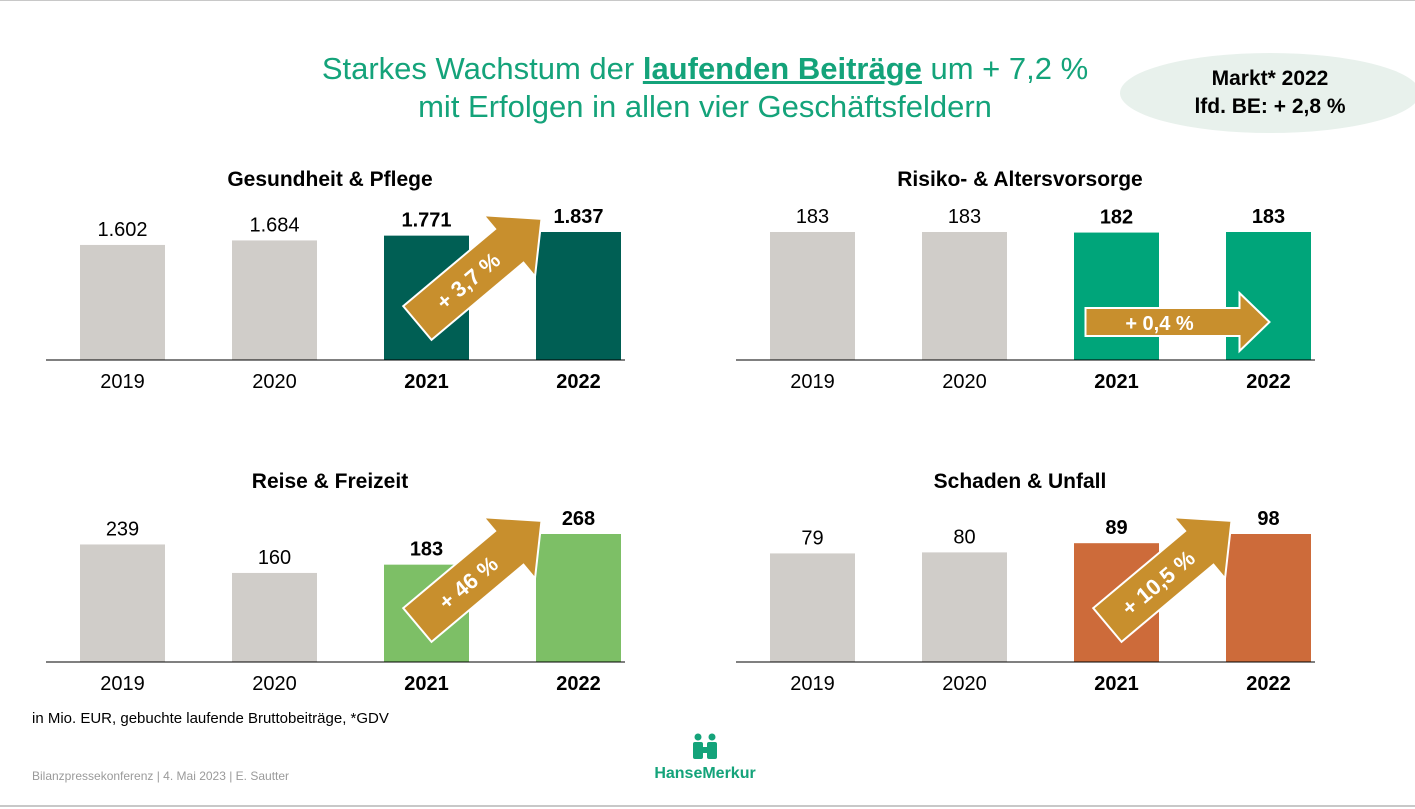  I want to click on market-growth: lfd. BE: + 2,8 %, so click(1270, 106).